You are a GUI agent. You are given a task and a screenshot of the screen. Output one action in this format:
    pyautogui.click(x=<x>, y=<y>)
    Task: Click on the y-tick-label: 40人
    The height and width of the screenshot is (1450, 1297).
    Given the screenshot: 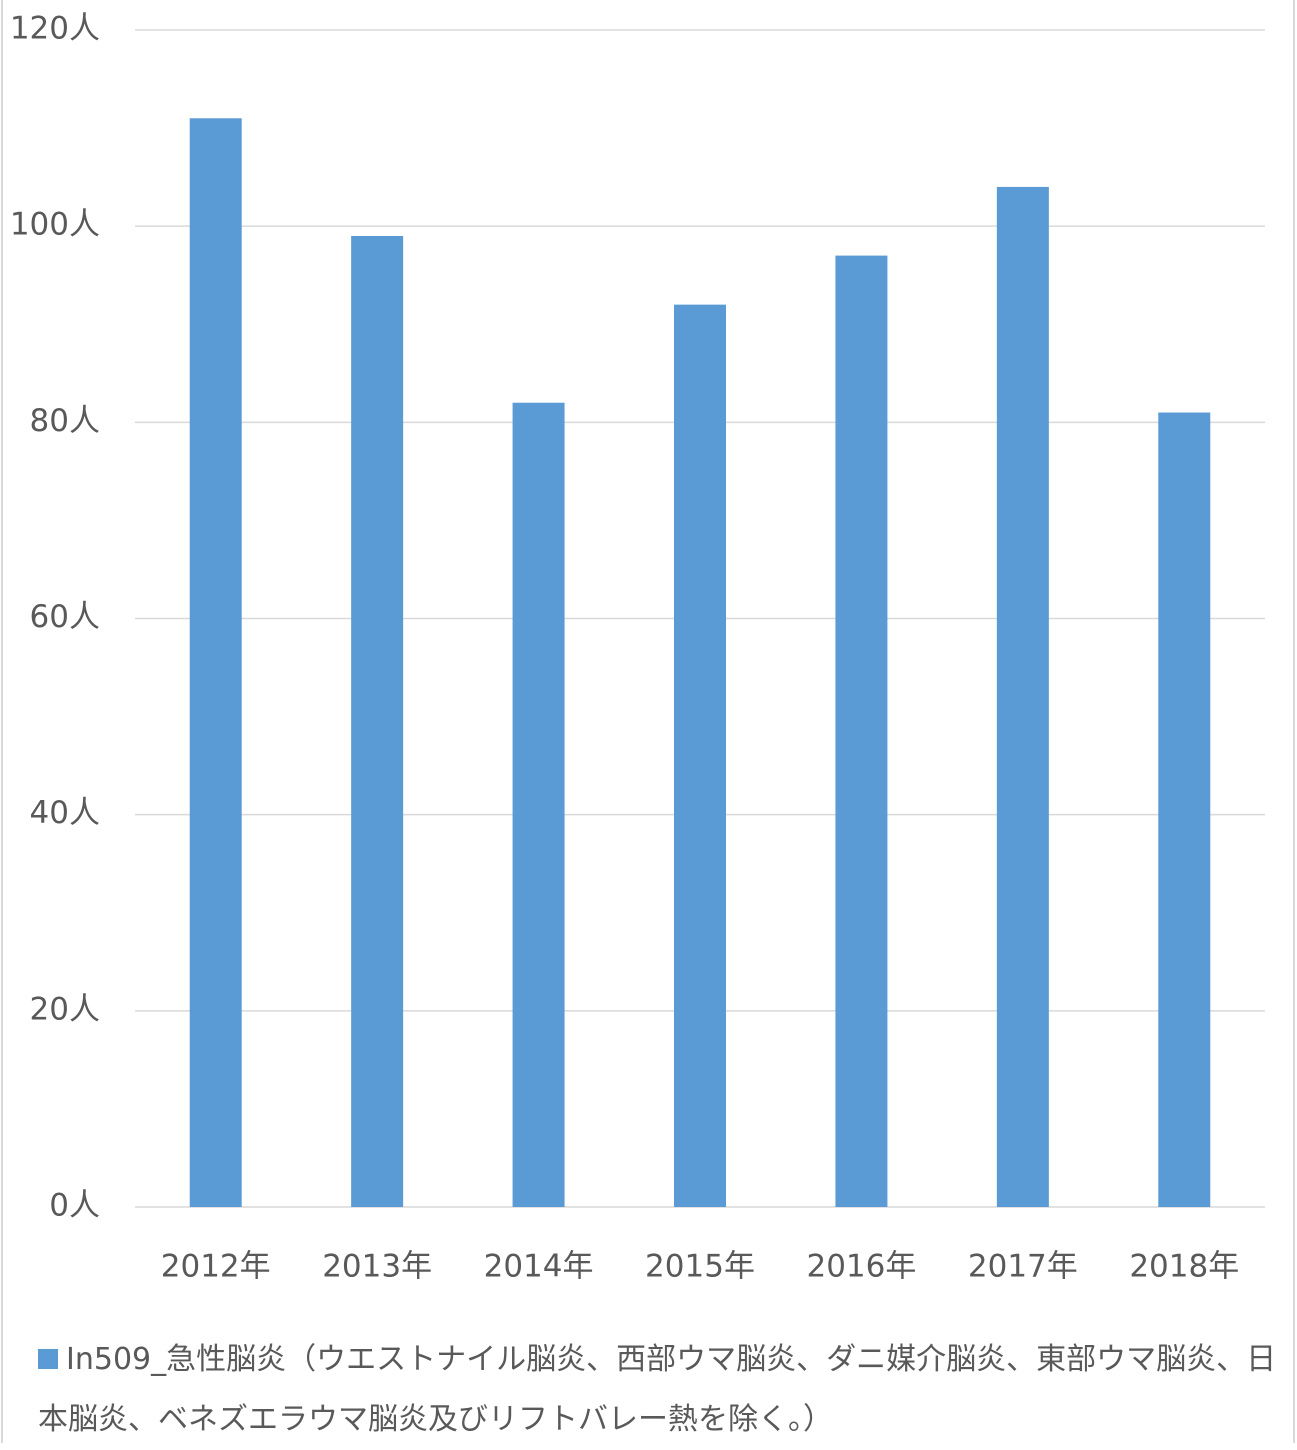 What is the action you would take?
    pyautogui.click(x=65, y=813)
    